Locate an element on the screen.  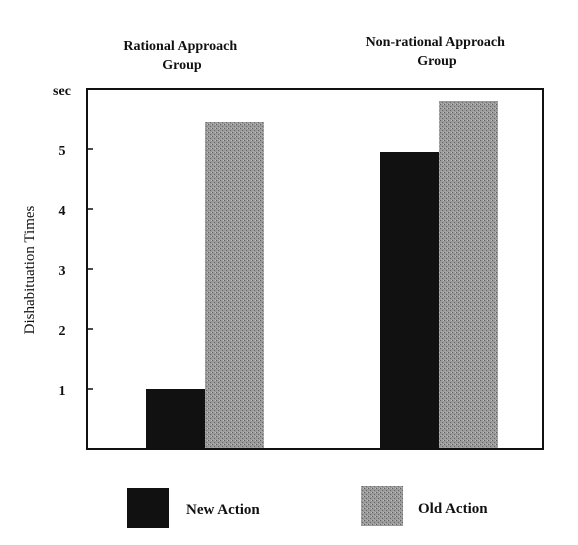
legend-swatch-new-action is located at coordinates (148, 508).